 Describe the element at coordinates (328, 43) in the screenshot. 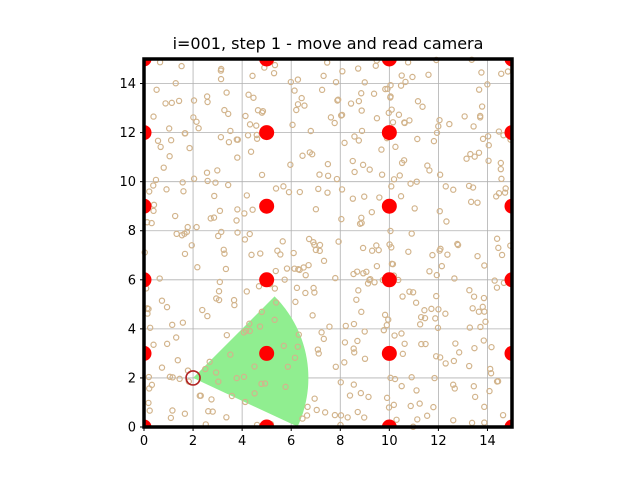

I see `chart-title: i=001, step 1 - move and read camera` at that location.